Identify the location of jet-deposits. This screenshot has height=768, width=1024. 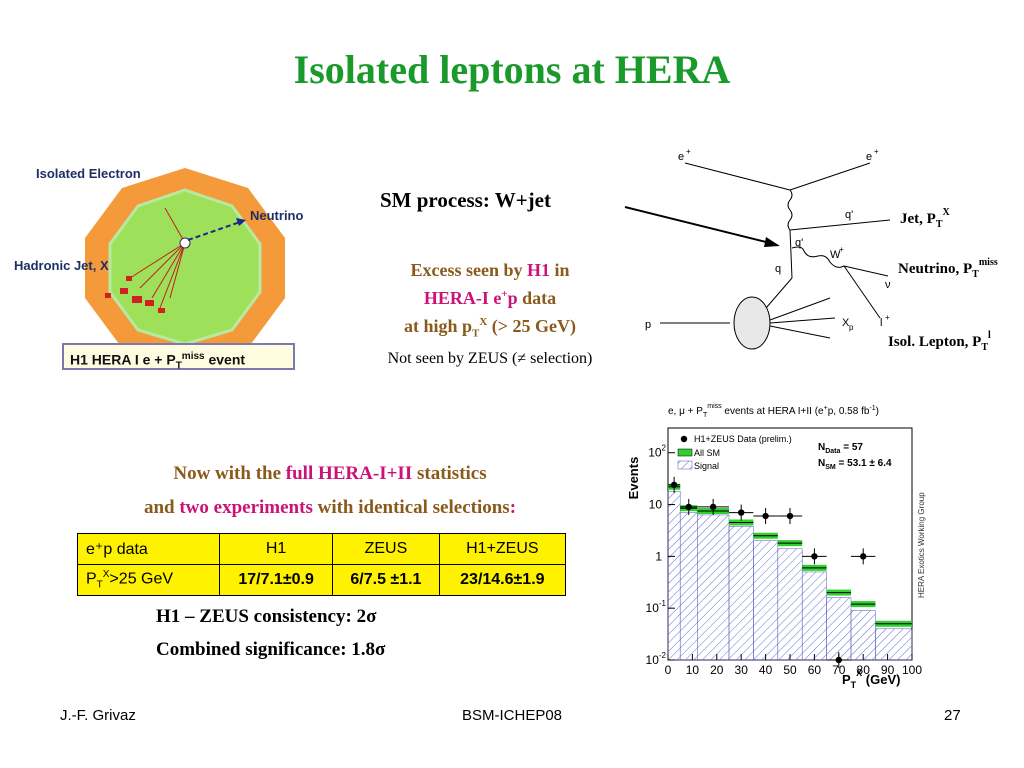
(135, 294).